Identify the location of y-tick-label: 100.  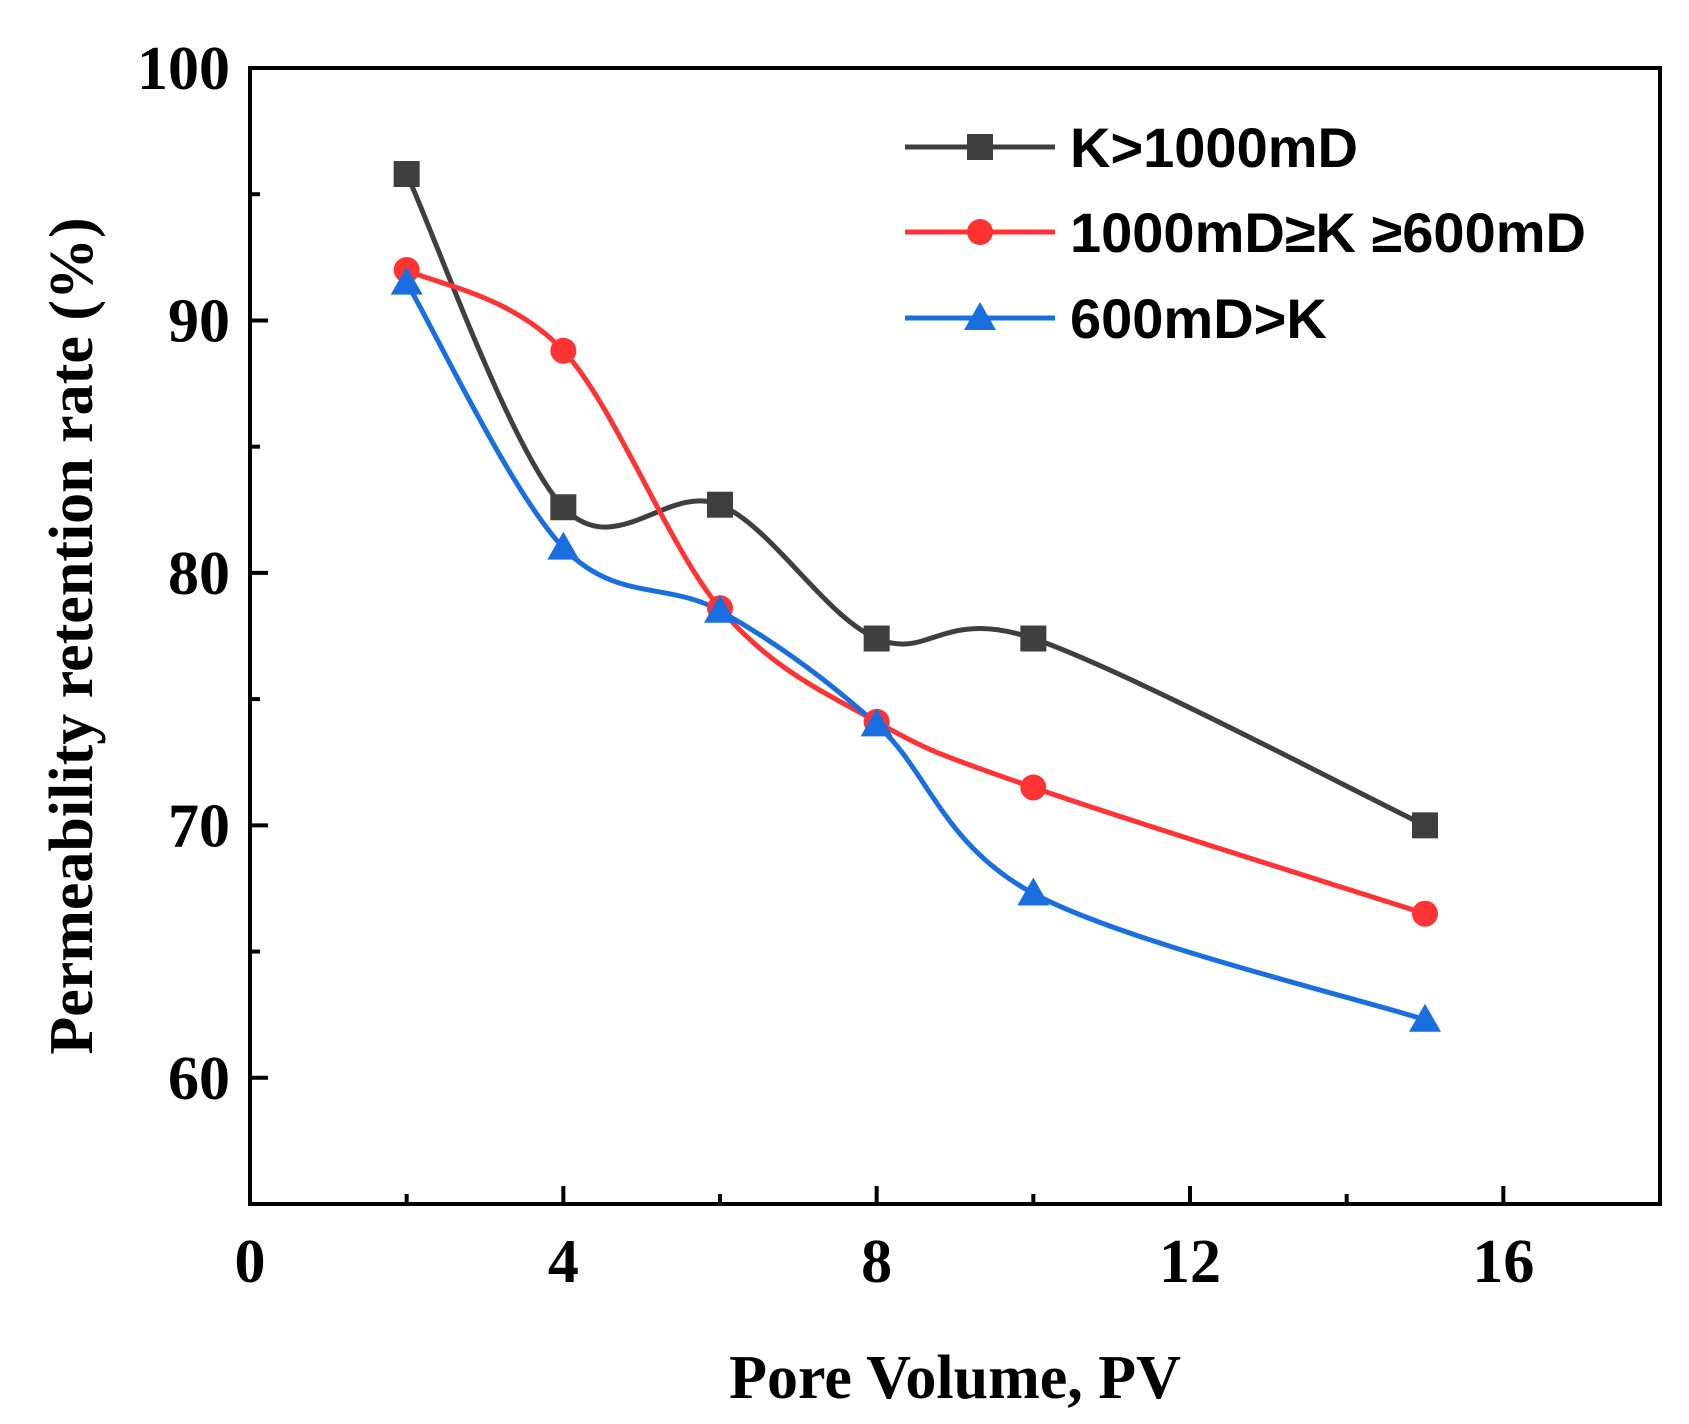
(183, 69).